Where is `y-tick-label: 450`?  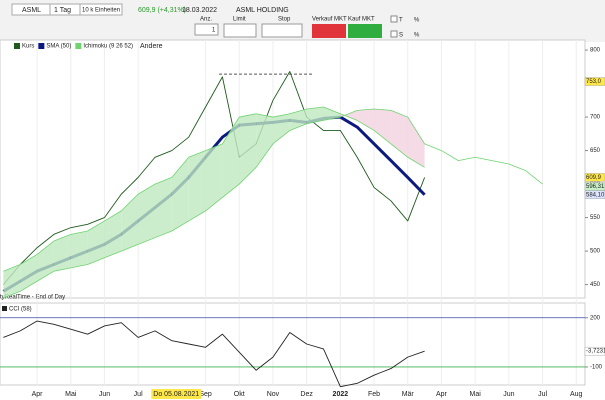
y-tick-label: 450 is located at coordinates (595, 285).